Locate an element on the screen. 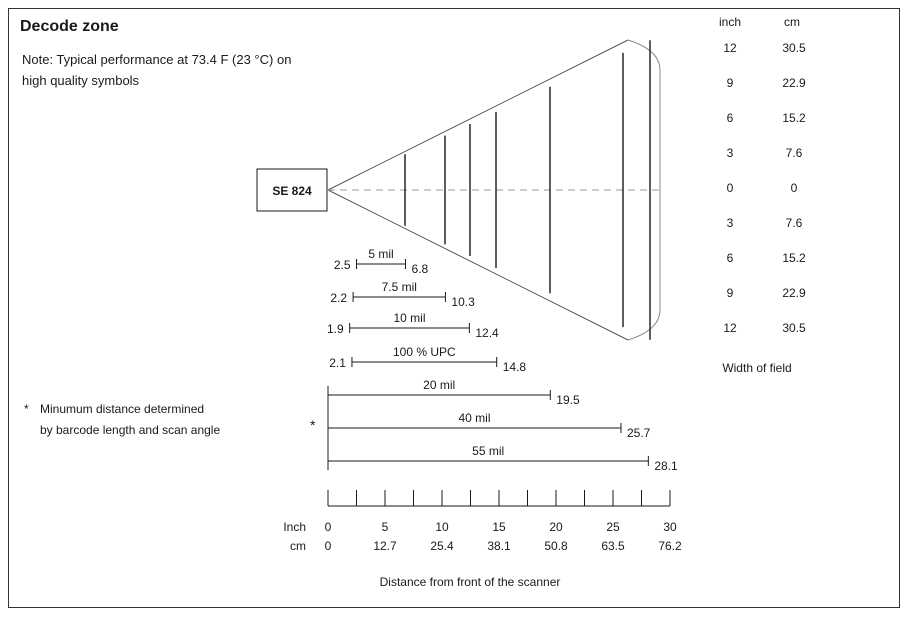 Image resolution: width=906 pixels, height=618 pixels. cone-lower-edge is located at coordinates (478, 265).